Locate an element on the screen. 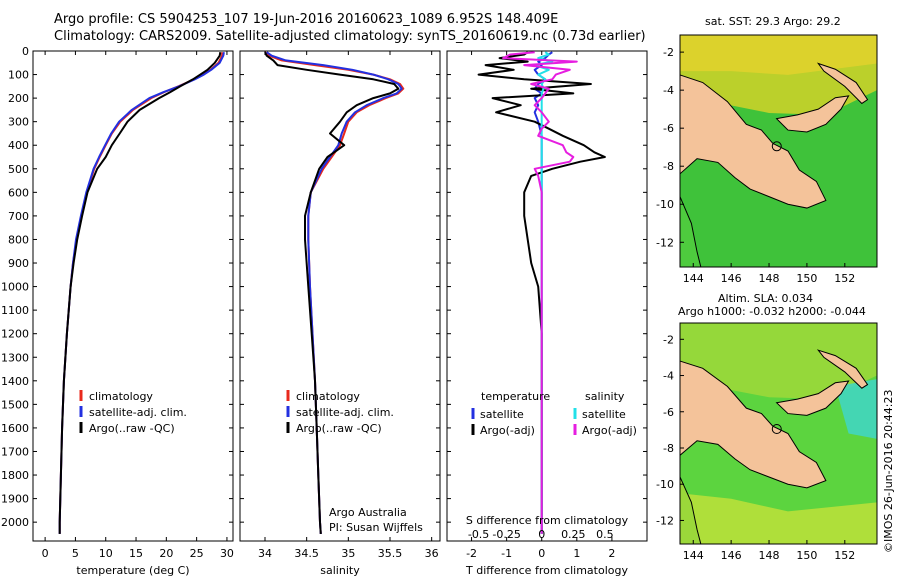 Image resolution: width=900 pixels, height=580 pixels. legend-label: climatology is located at coordinates (121, 396).